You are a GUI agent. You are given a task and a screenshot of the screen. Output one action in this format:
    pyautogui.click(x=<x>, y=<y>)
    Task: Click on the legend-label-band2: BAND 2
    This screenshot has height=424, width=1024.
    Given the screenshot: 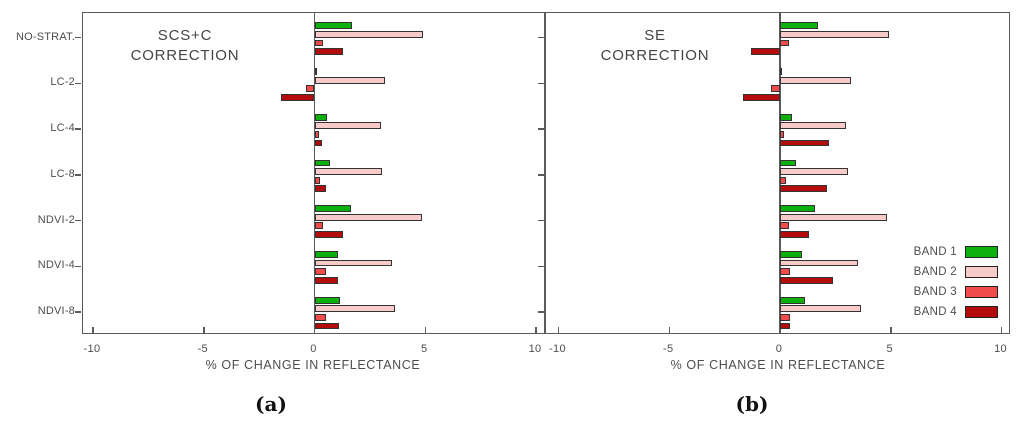 What is the action you would take?
    pyautogui.click(x=935, y=271)
    